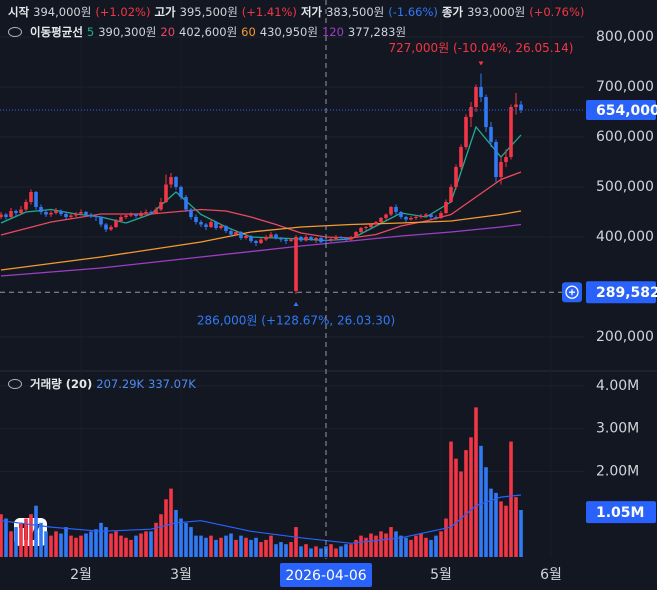 This screenshot has width=657, height=590. What do you see at coordinates (61, 384) in the screenshot?
I see `volume-title: 거래량 (20)` at bounding box center [61, 384].